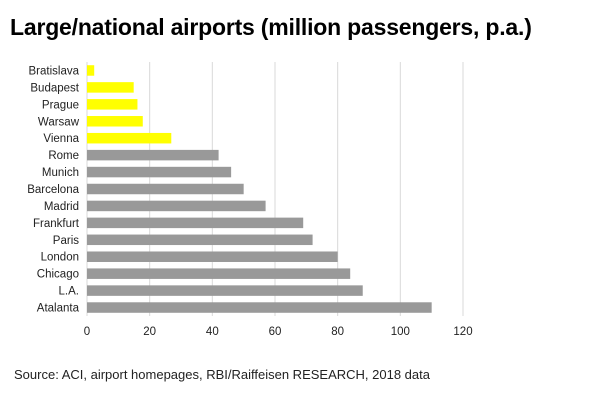 Image resolution: width=592 pixels, height=414 pixels. What do you see at coordinates (59, 122) in the screenshot?
I see `category-label: Warsaw` at bounding box center [59, 122].